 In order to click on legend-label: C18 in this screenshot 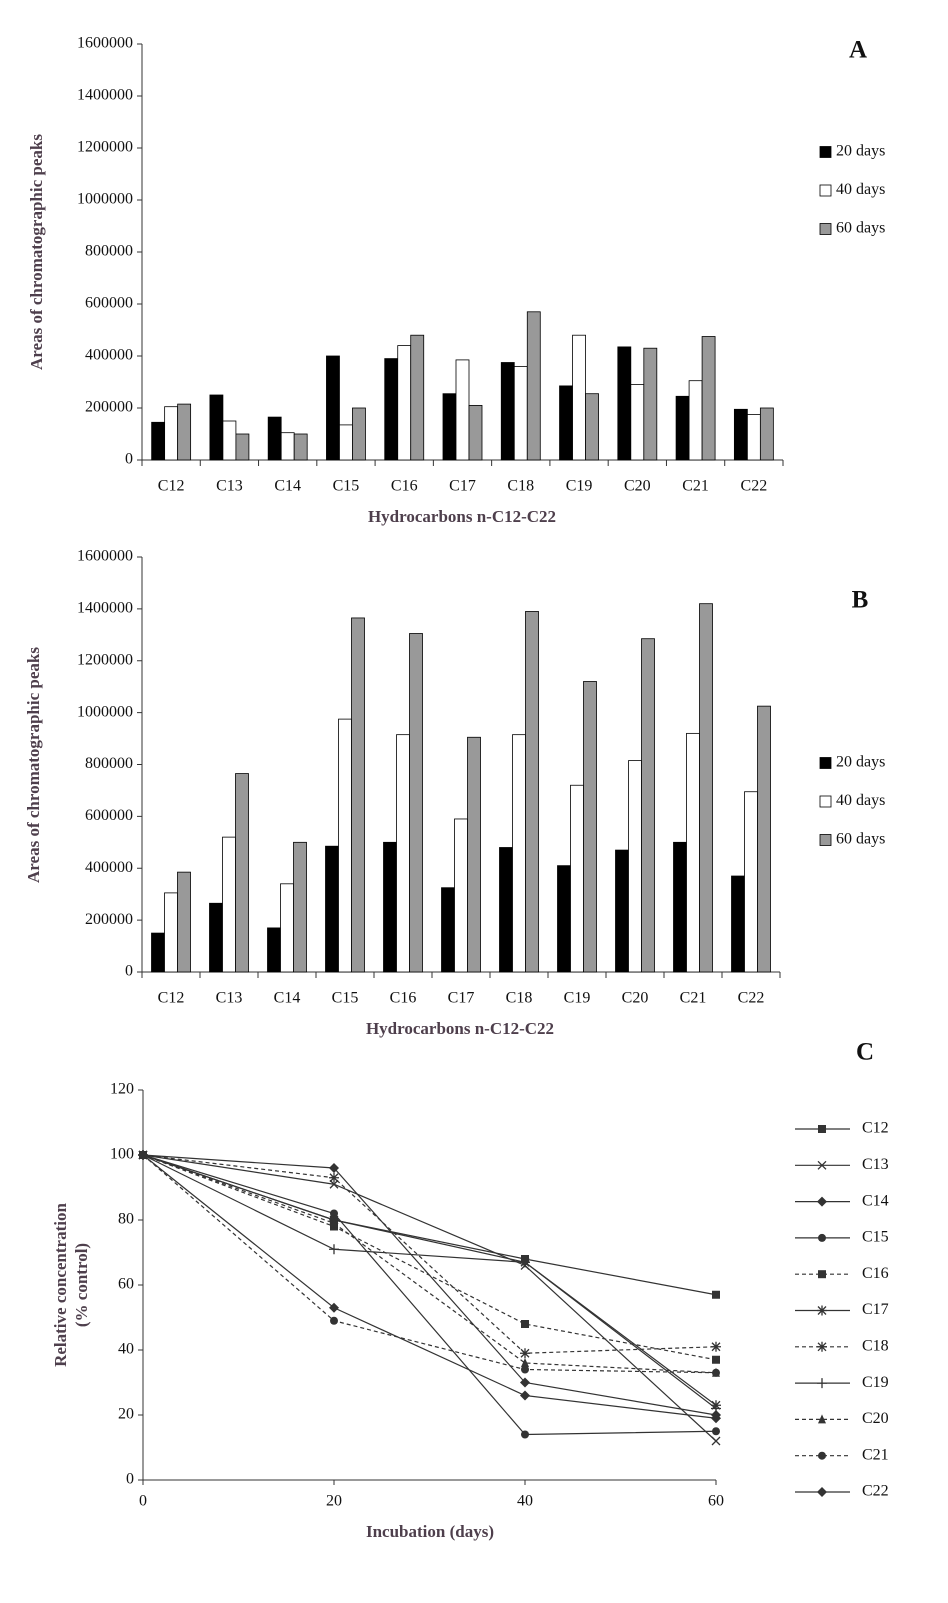, I will do `click(875, 1345)`.